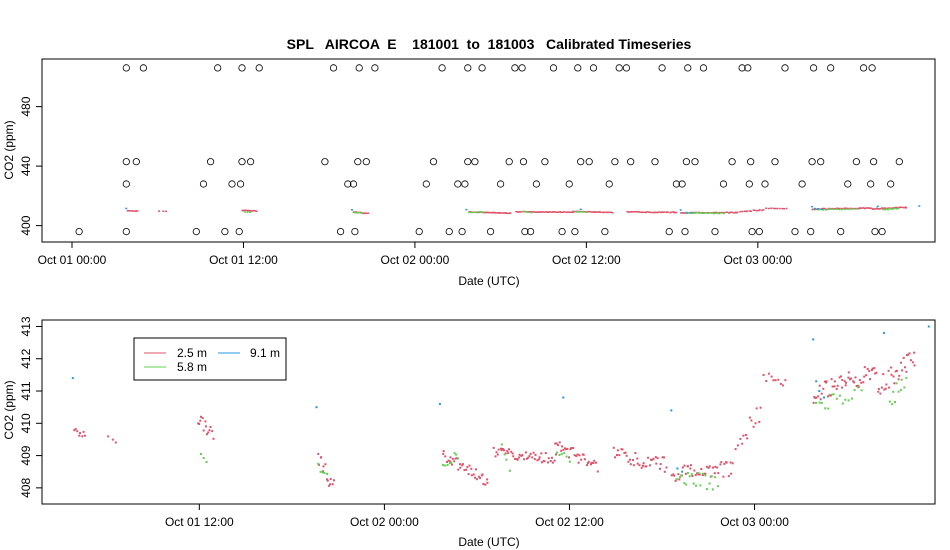 This screenshot has width=950, height=550. What do you see at coordinates (26, 488) in the screenshot?
I see `y-tick-label: 408` at bounding box center [26, 488].